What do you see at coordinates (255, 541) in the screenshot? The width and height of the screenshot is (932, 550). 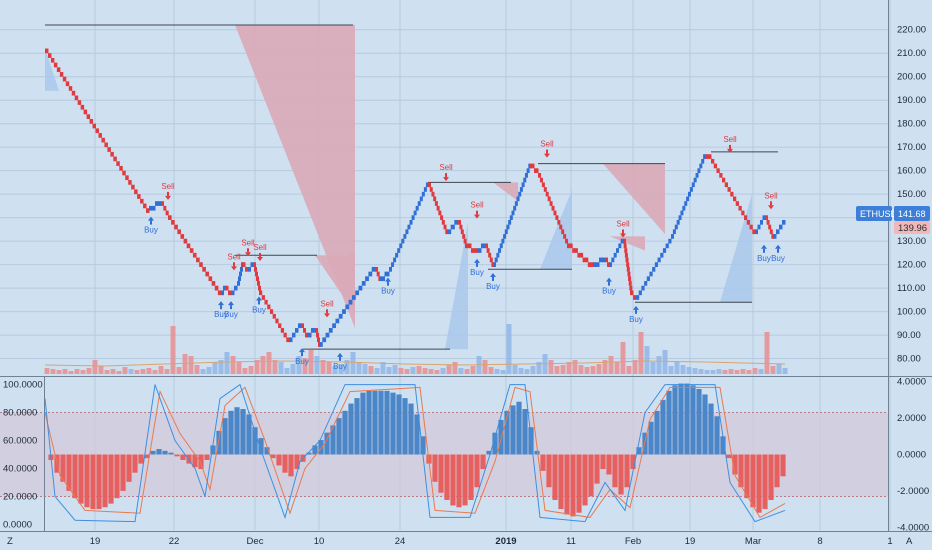 I see `time-axis-label: Dec` at bounding box center [255, 541].